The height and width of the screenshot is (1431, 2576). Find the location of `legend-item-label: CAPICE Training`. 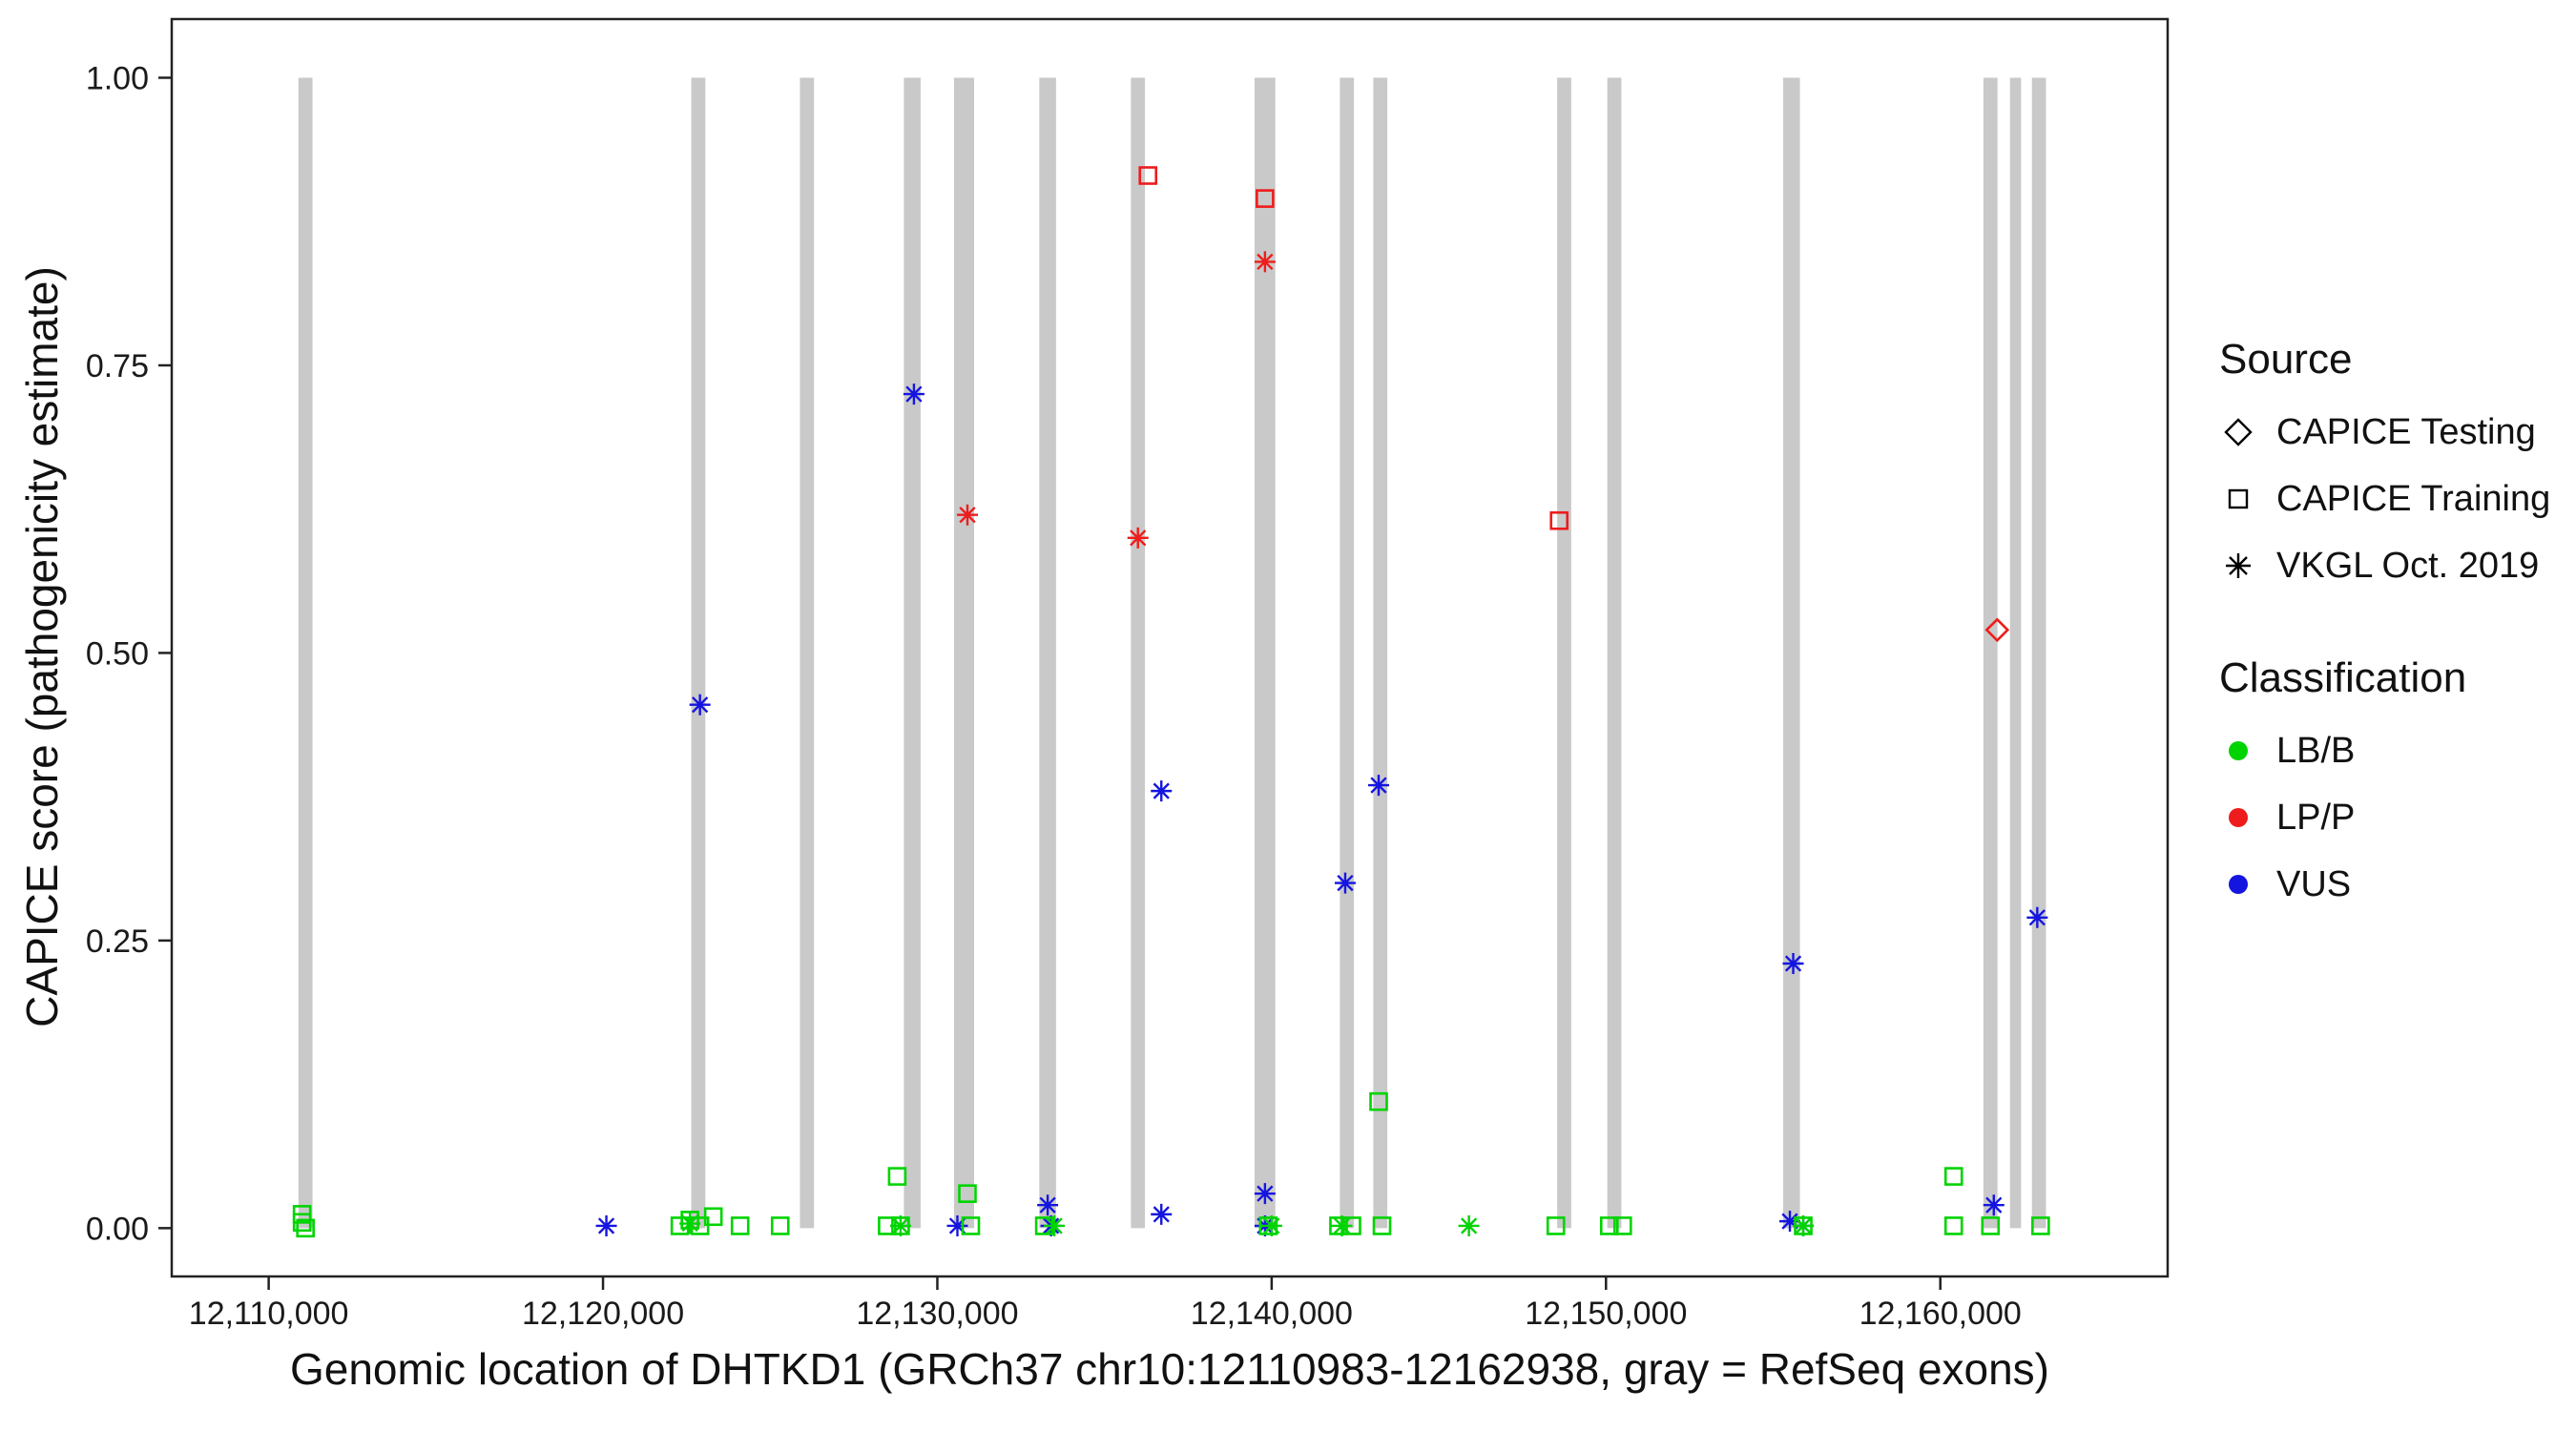

legend-item-label: CAPICE Training is located at coordinates (2413, 498).